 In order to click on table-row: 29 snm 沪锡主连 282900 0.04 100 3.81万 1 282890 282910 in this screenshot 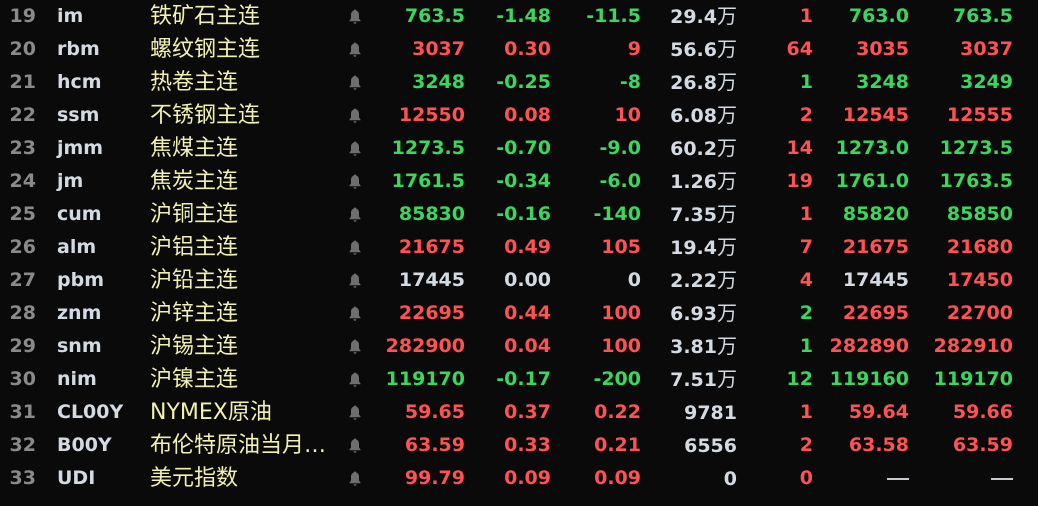, I will do `click(519, 346)`.